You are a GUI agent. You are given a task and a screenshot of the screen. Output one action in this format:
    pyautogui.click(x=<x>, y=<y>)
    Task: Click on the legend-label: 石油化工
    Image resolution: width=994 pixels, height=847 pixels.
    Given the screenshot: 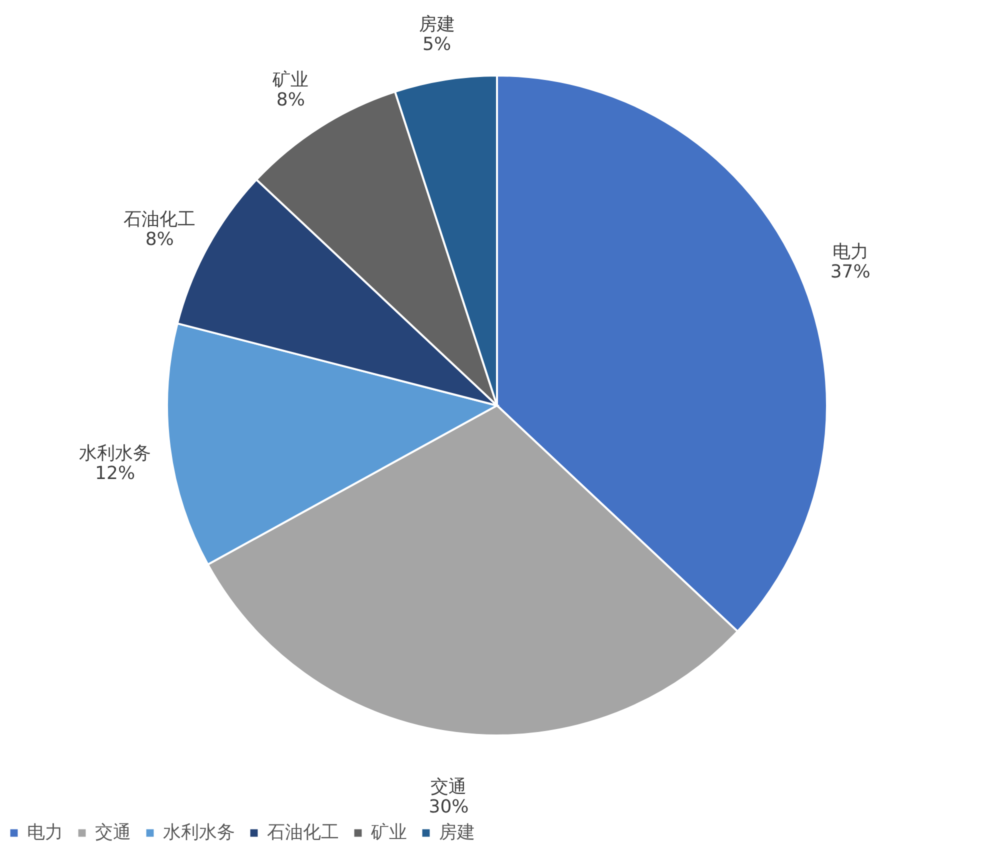 What is the action you would take?
    pyautogui.click(x=303, y=832)
    